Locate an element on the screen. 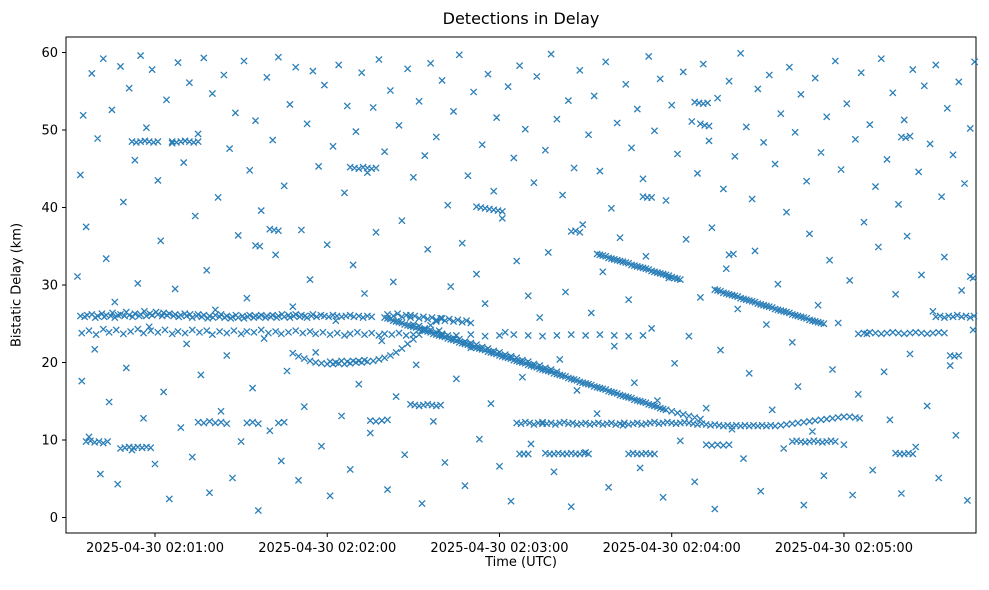 This screenshot has width=989, height=590. x-tick-label: 2025-04-30 02:02:00 is located at coordinates (327, 548).